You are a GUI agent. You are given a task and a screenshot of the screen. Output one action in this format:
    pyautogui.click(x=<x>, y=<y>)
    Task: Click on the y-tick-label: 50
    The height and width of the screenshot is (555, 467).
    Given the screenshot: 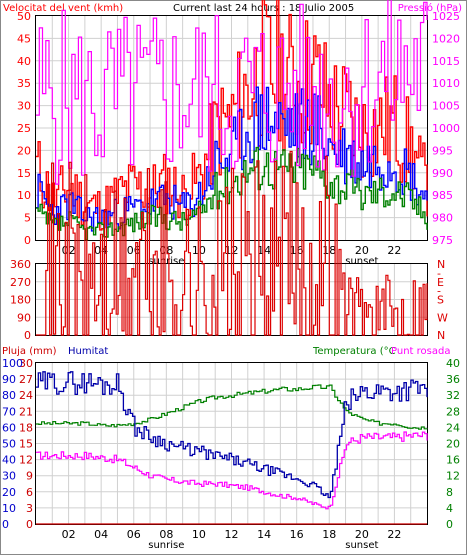 What is the action you would take?
    pyautogui.click(x=24, y=16)
    